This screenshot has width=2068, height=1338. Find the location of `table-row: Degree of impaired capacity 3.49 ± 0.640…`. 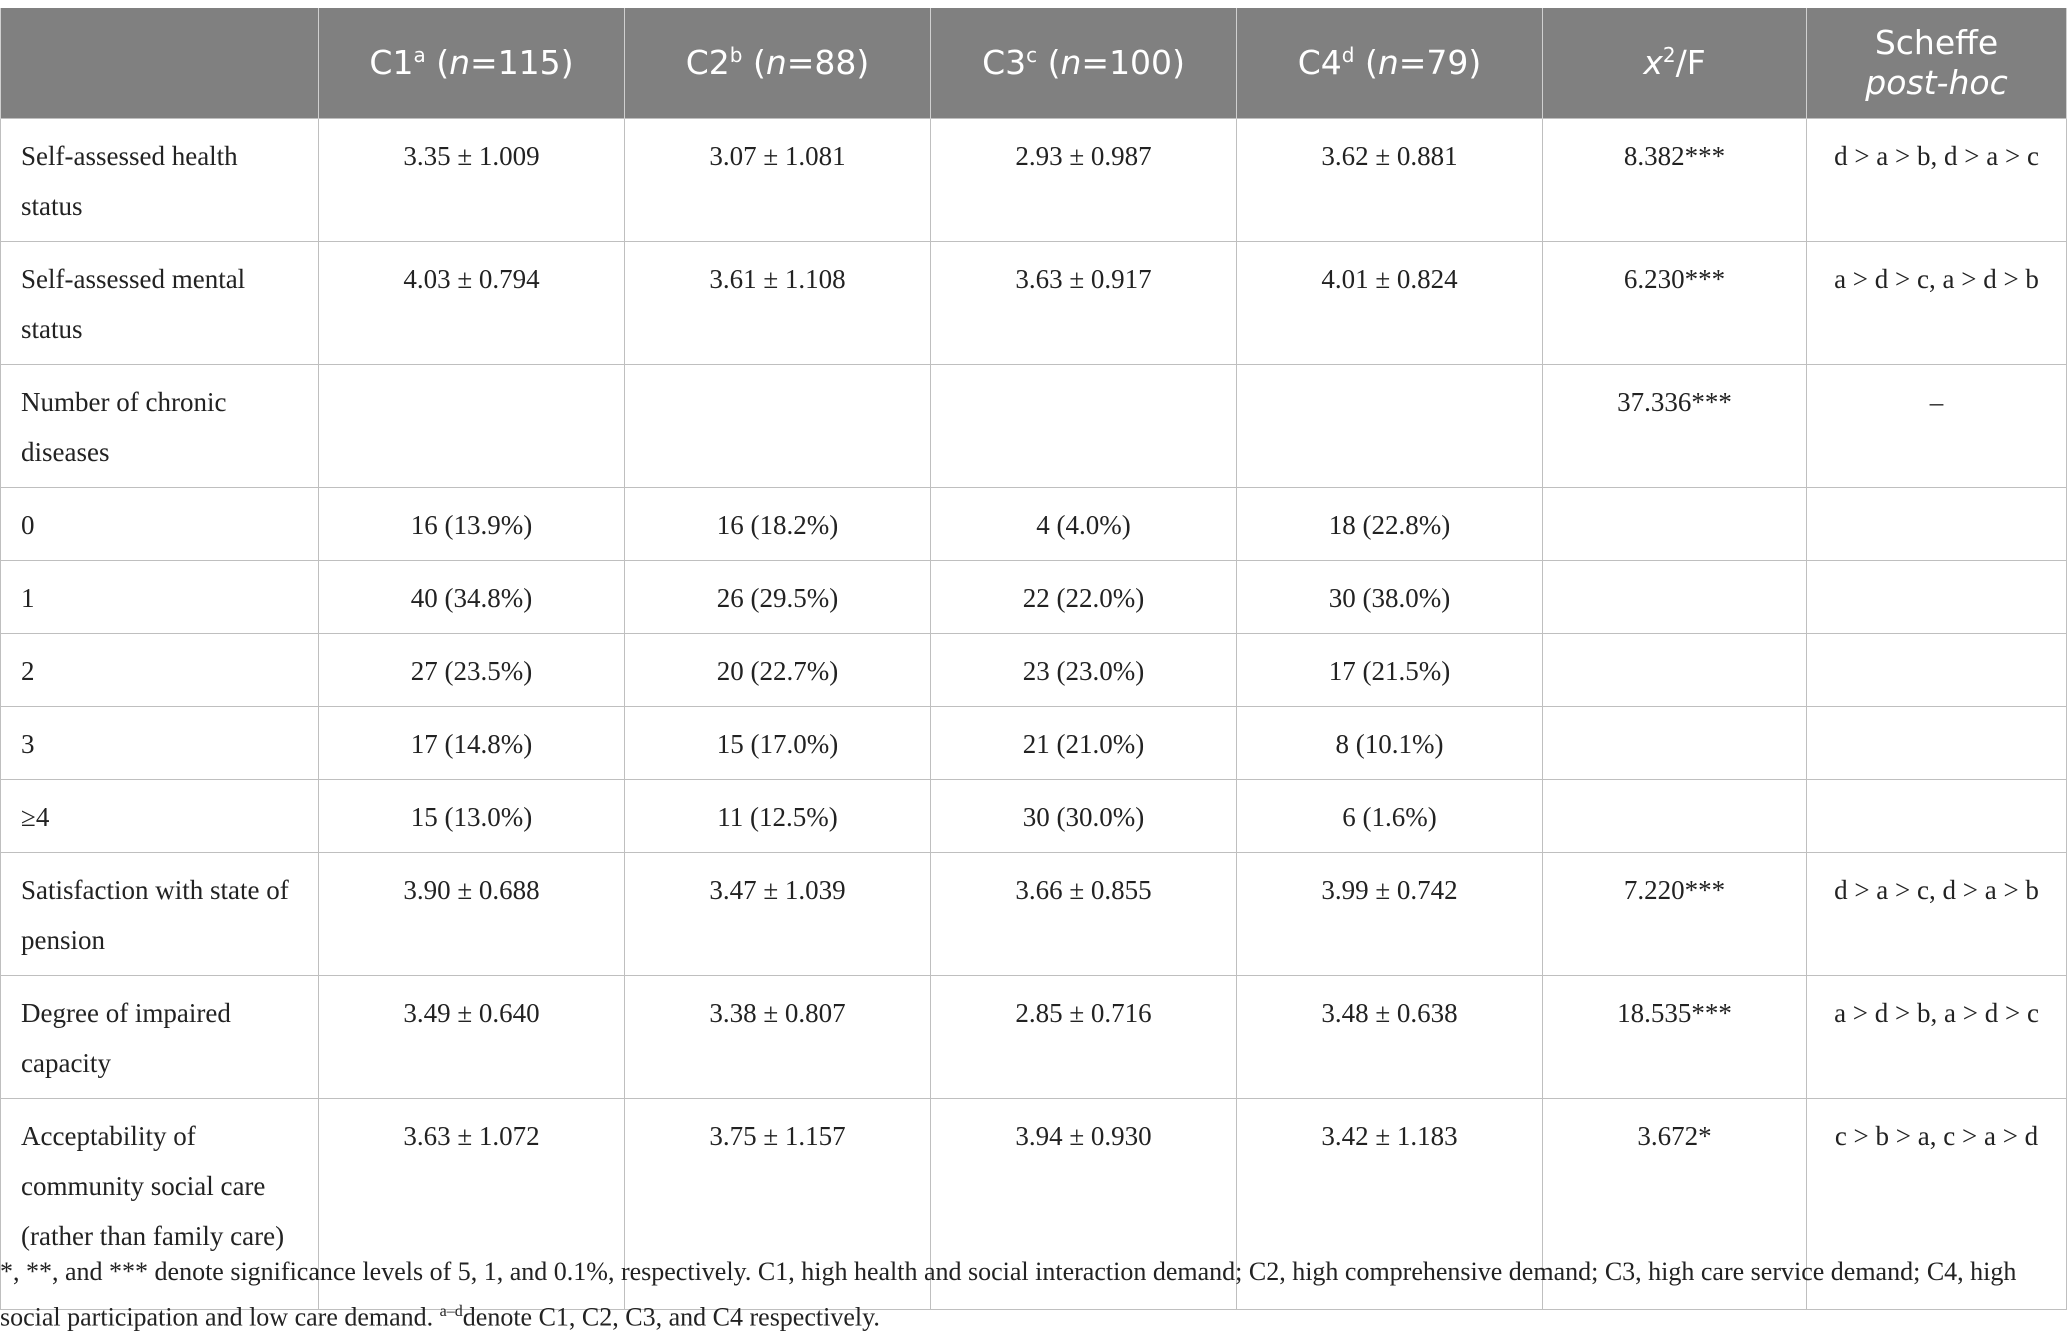

table-row: Degree of impaired capacity 3.49 ± 0.640… is located at coordinates (1033, 1037).